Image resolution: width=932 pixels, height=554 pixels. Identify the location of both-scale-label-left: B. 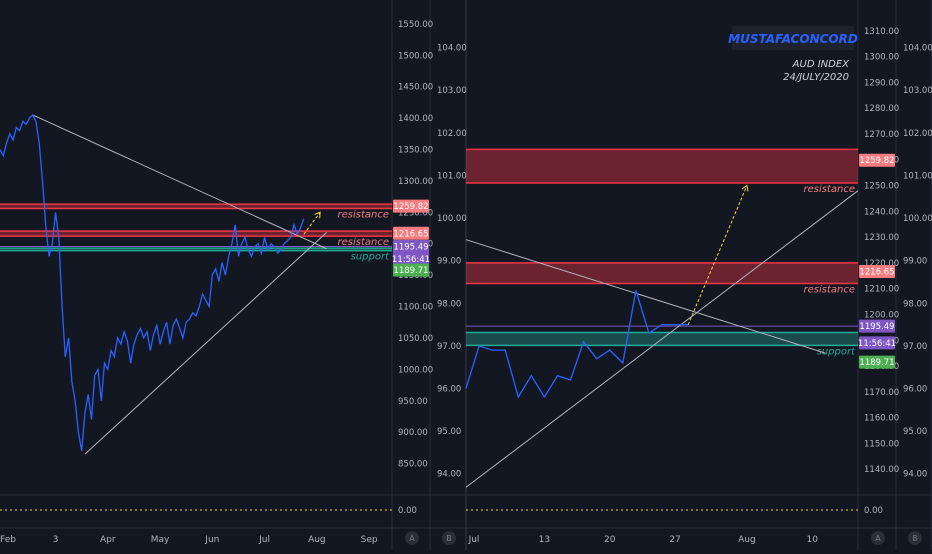
(449, 538).